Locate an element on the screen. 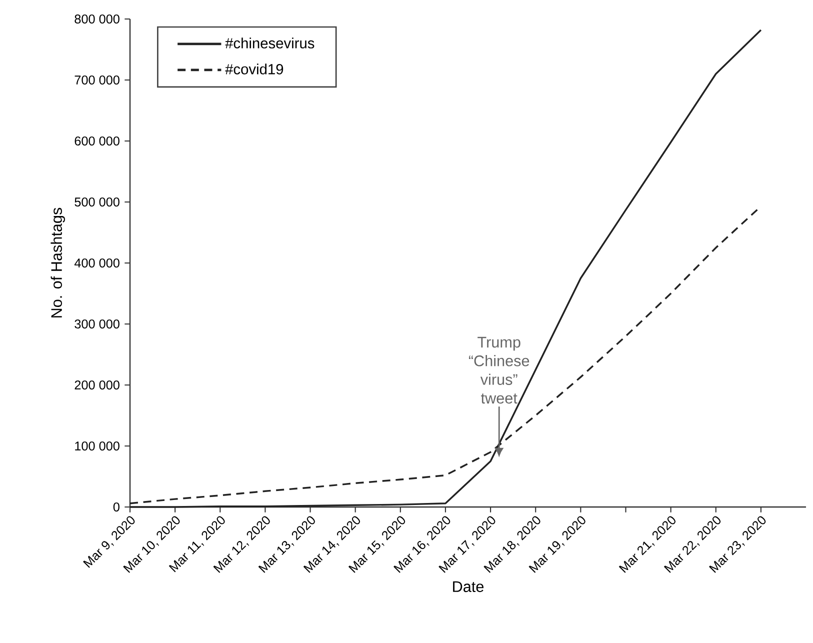 This screenshot has width=813, height=643. y-tick-label: 500 000 is located at coordinates (97, 202).